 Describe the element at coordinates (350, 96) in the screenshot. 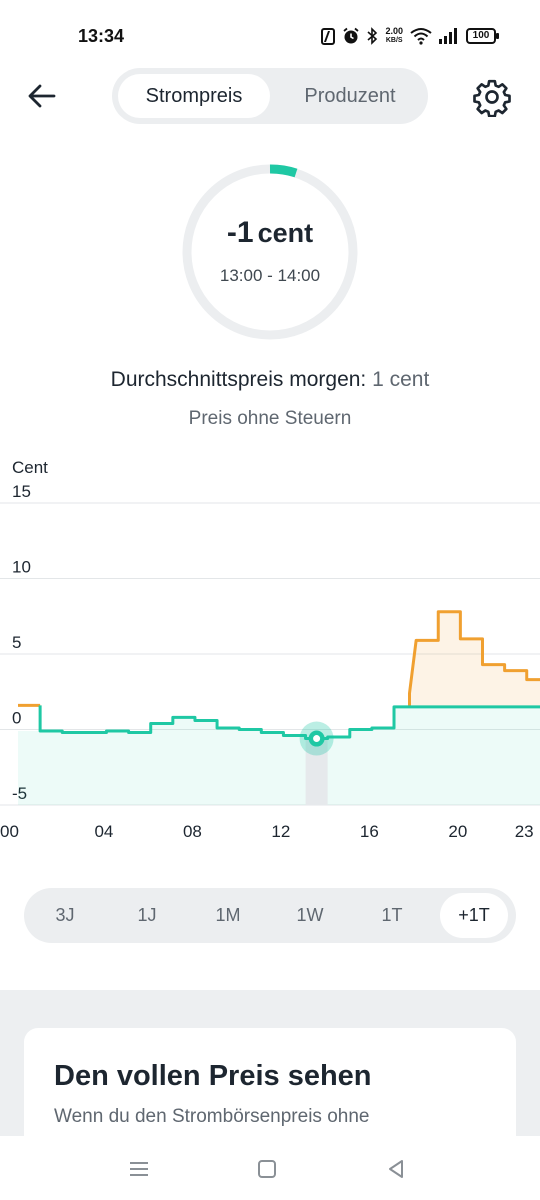

I see `tab-produzent: Produzent` at that location.